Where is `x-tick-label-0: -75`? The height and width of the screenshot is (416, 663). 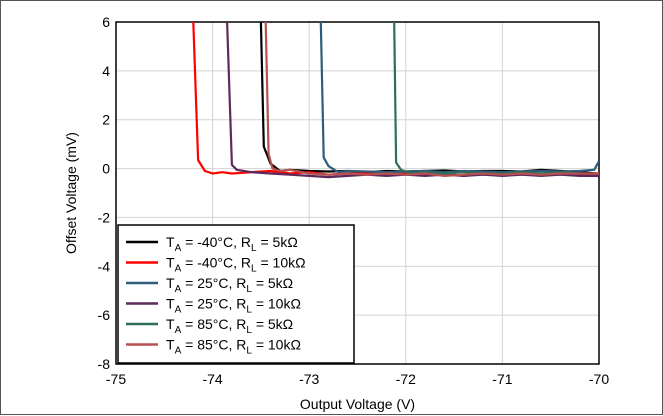 x-tick-label-0: -75 is located at coordinates (116, 379).